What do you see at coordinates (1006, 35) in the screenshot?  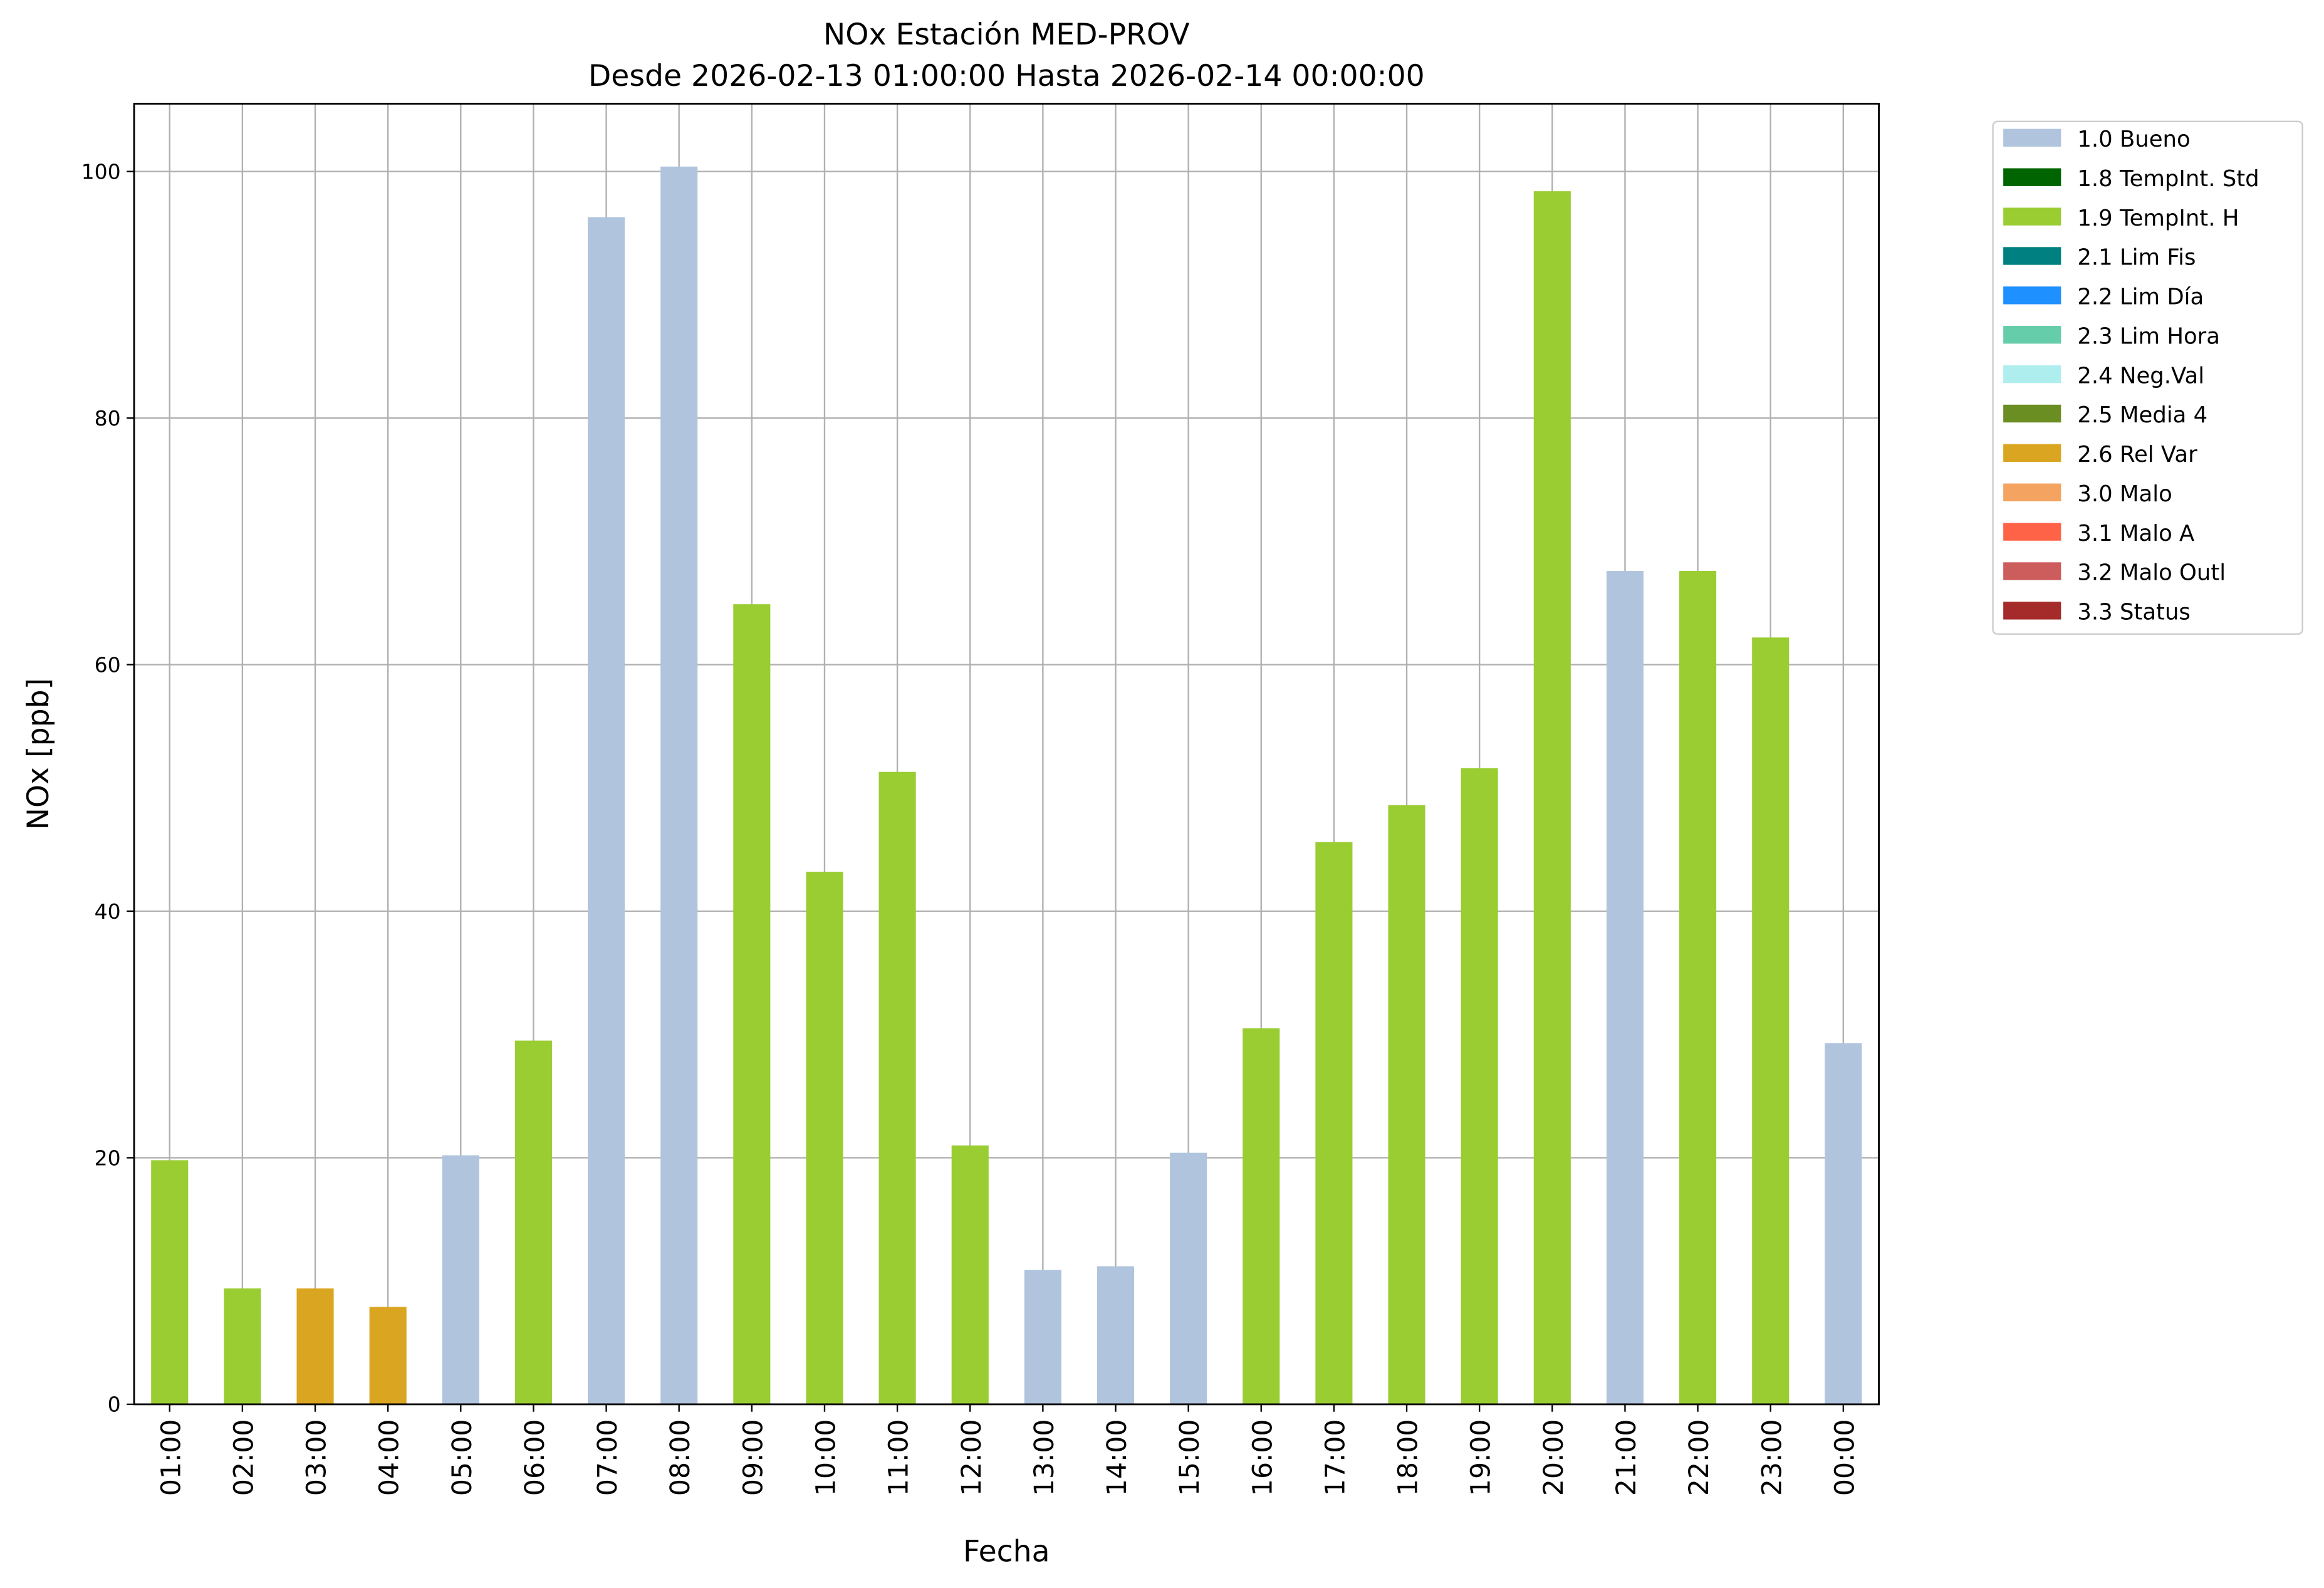 I see `chart-title: NOx Estación MED-PROV` at bounding box center [1006, 35].